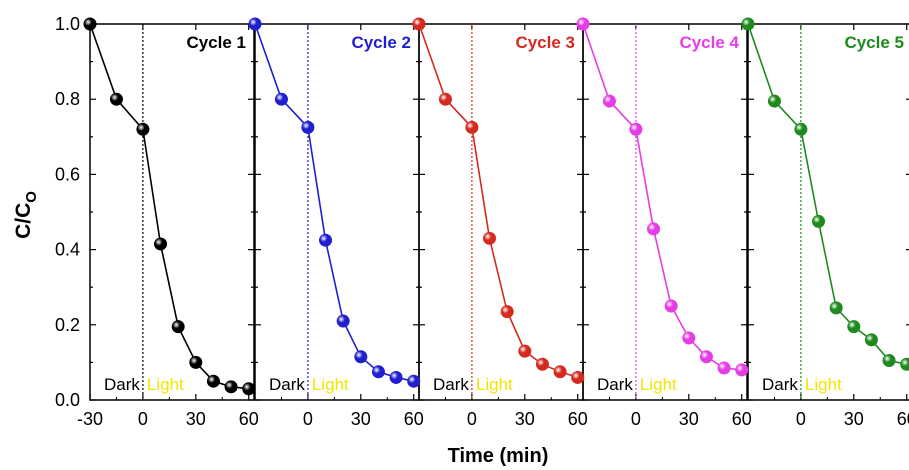 The image size is (909, 470). What do you see at coordinates (67, 99) in the screenshot?
I see `y-tick-label: 0.8` at bounding box center [67, 99].